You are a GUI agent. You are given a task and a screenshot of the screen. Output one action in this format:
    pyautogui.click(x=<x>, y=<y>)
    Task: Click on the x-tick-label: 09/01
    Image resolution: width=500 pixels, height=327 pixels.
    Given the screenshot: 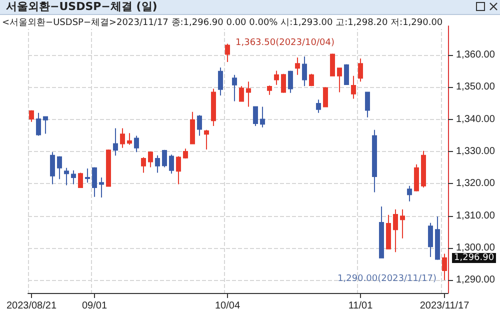 What is the action you would take?
    pyautogui.click(x=95, y=306)
    